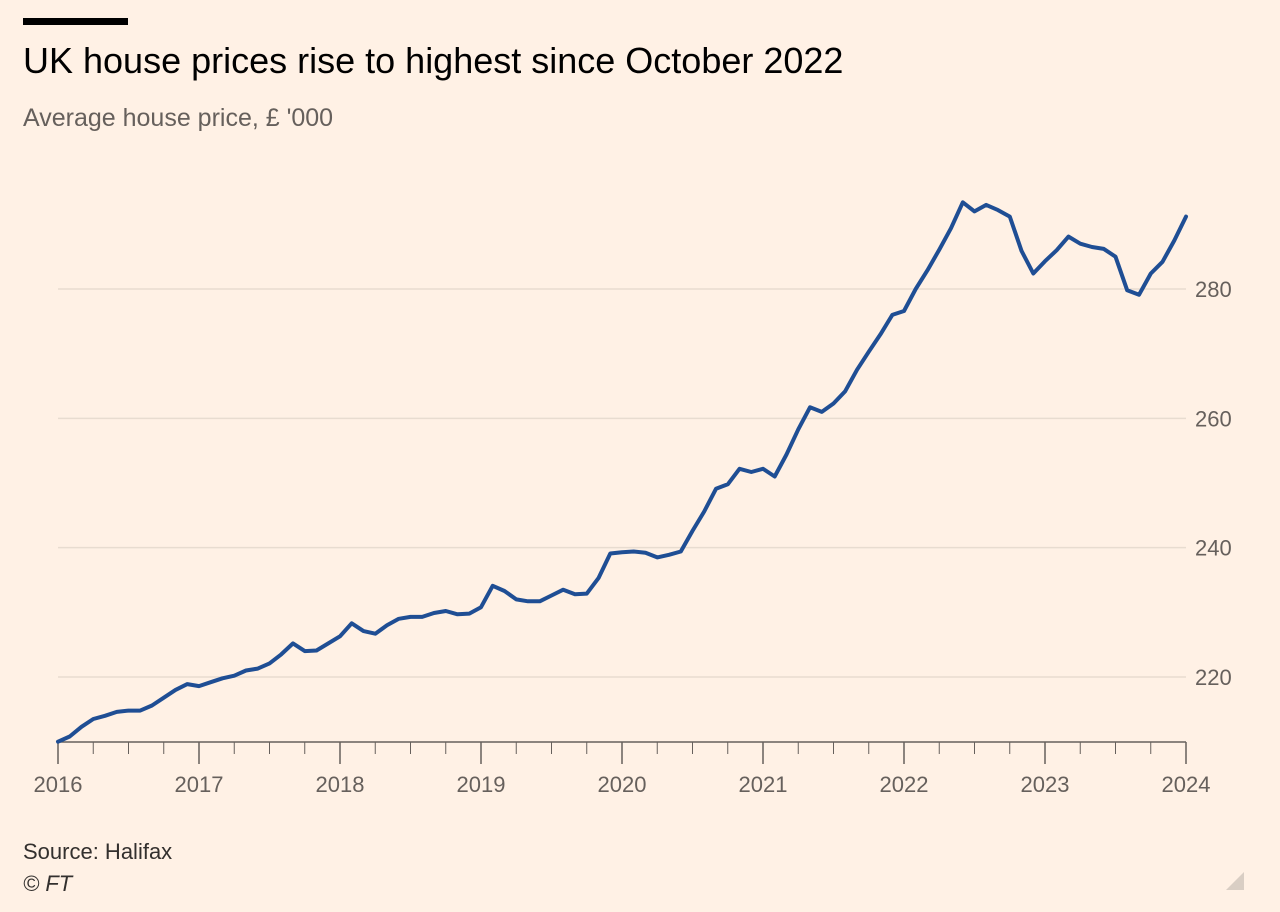 The height and width of the screenshot is (912, 1280). What do you see at coordinates (58, 784) in the screenshot?
I see `x-tick-label-2016: 2016` at bounding box center [58, 784].